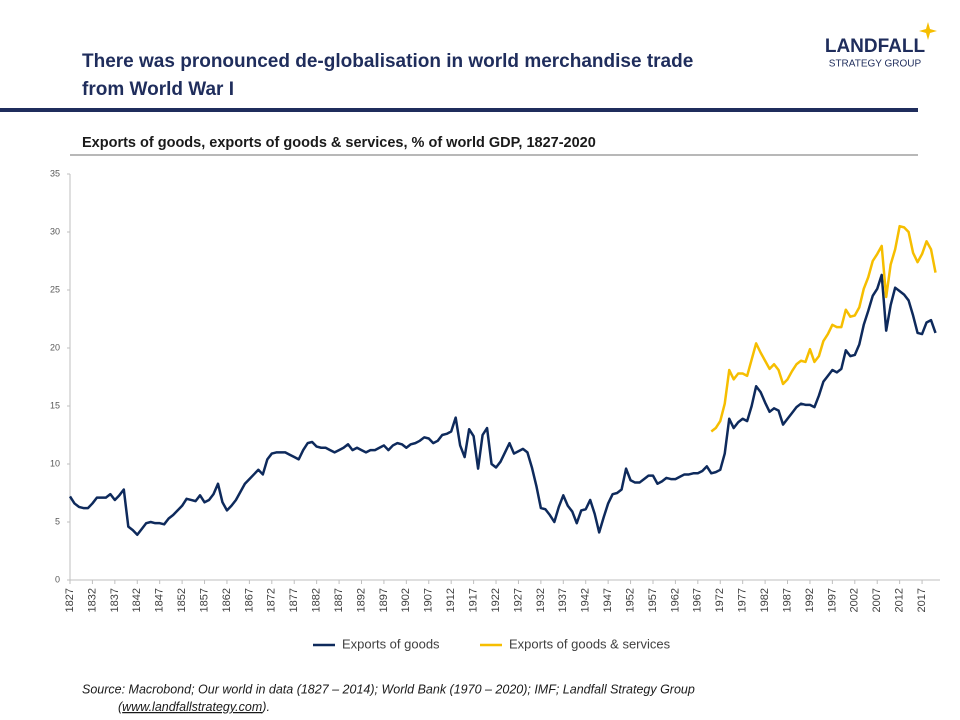 This screenshot has height=720, width=960. What do you see at coordinates (92, 600) in the screenshot?
I see `x-tick-label: 1832` at bounding box center [92, 600].